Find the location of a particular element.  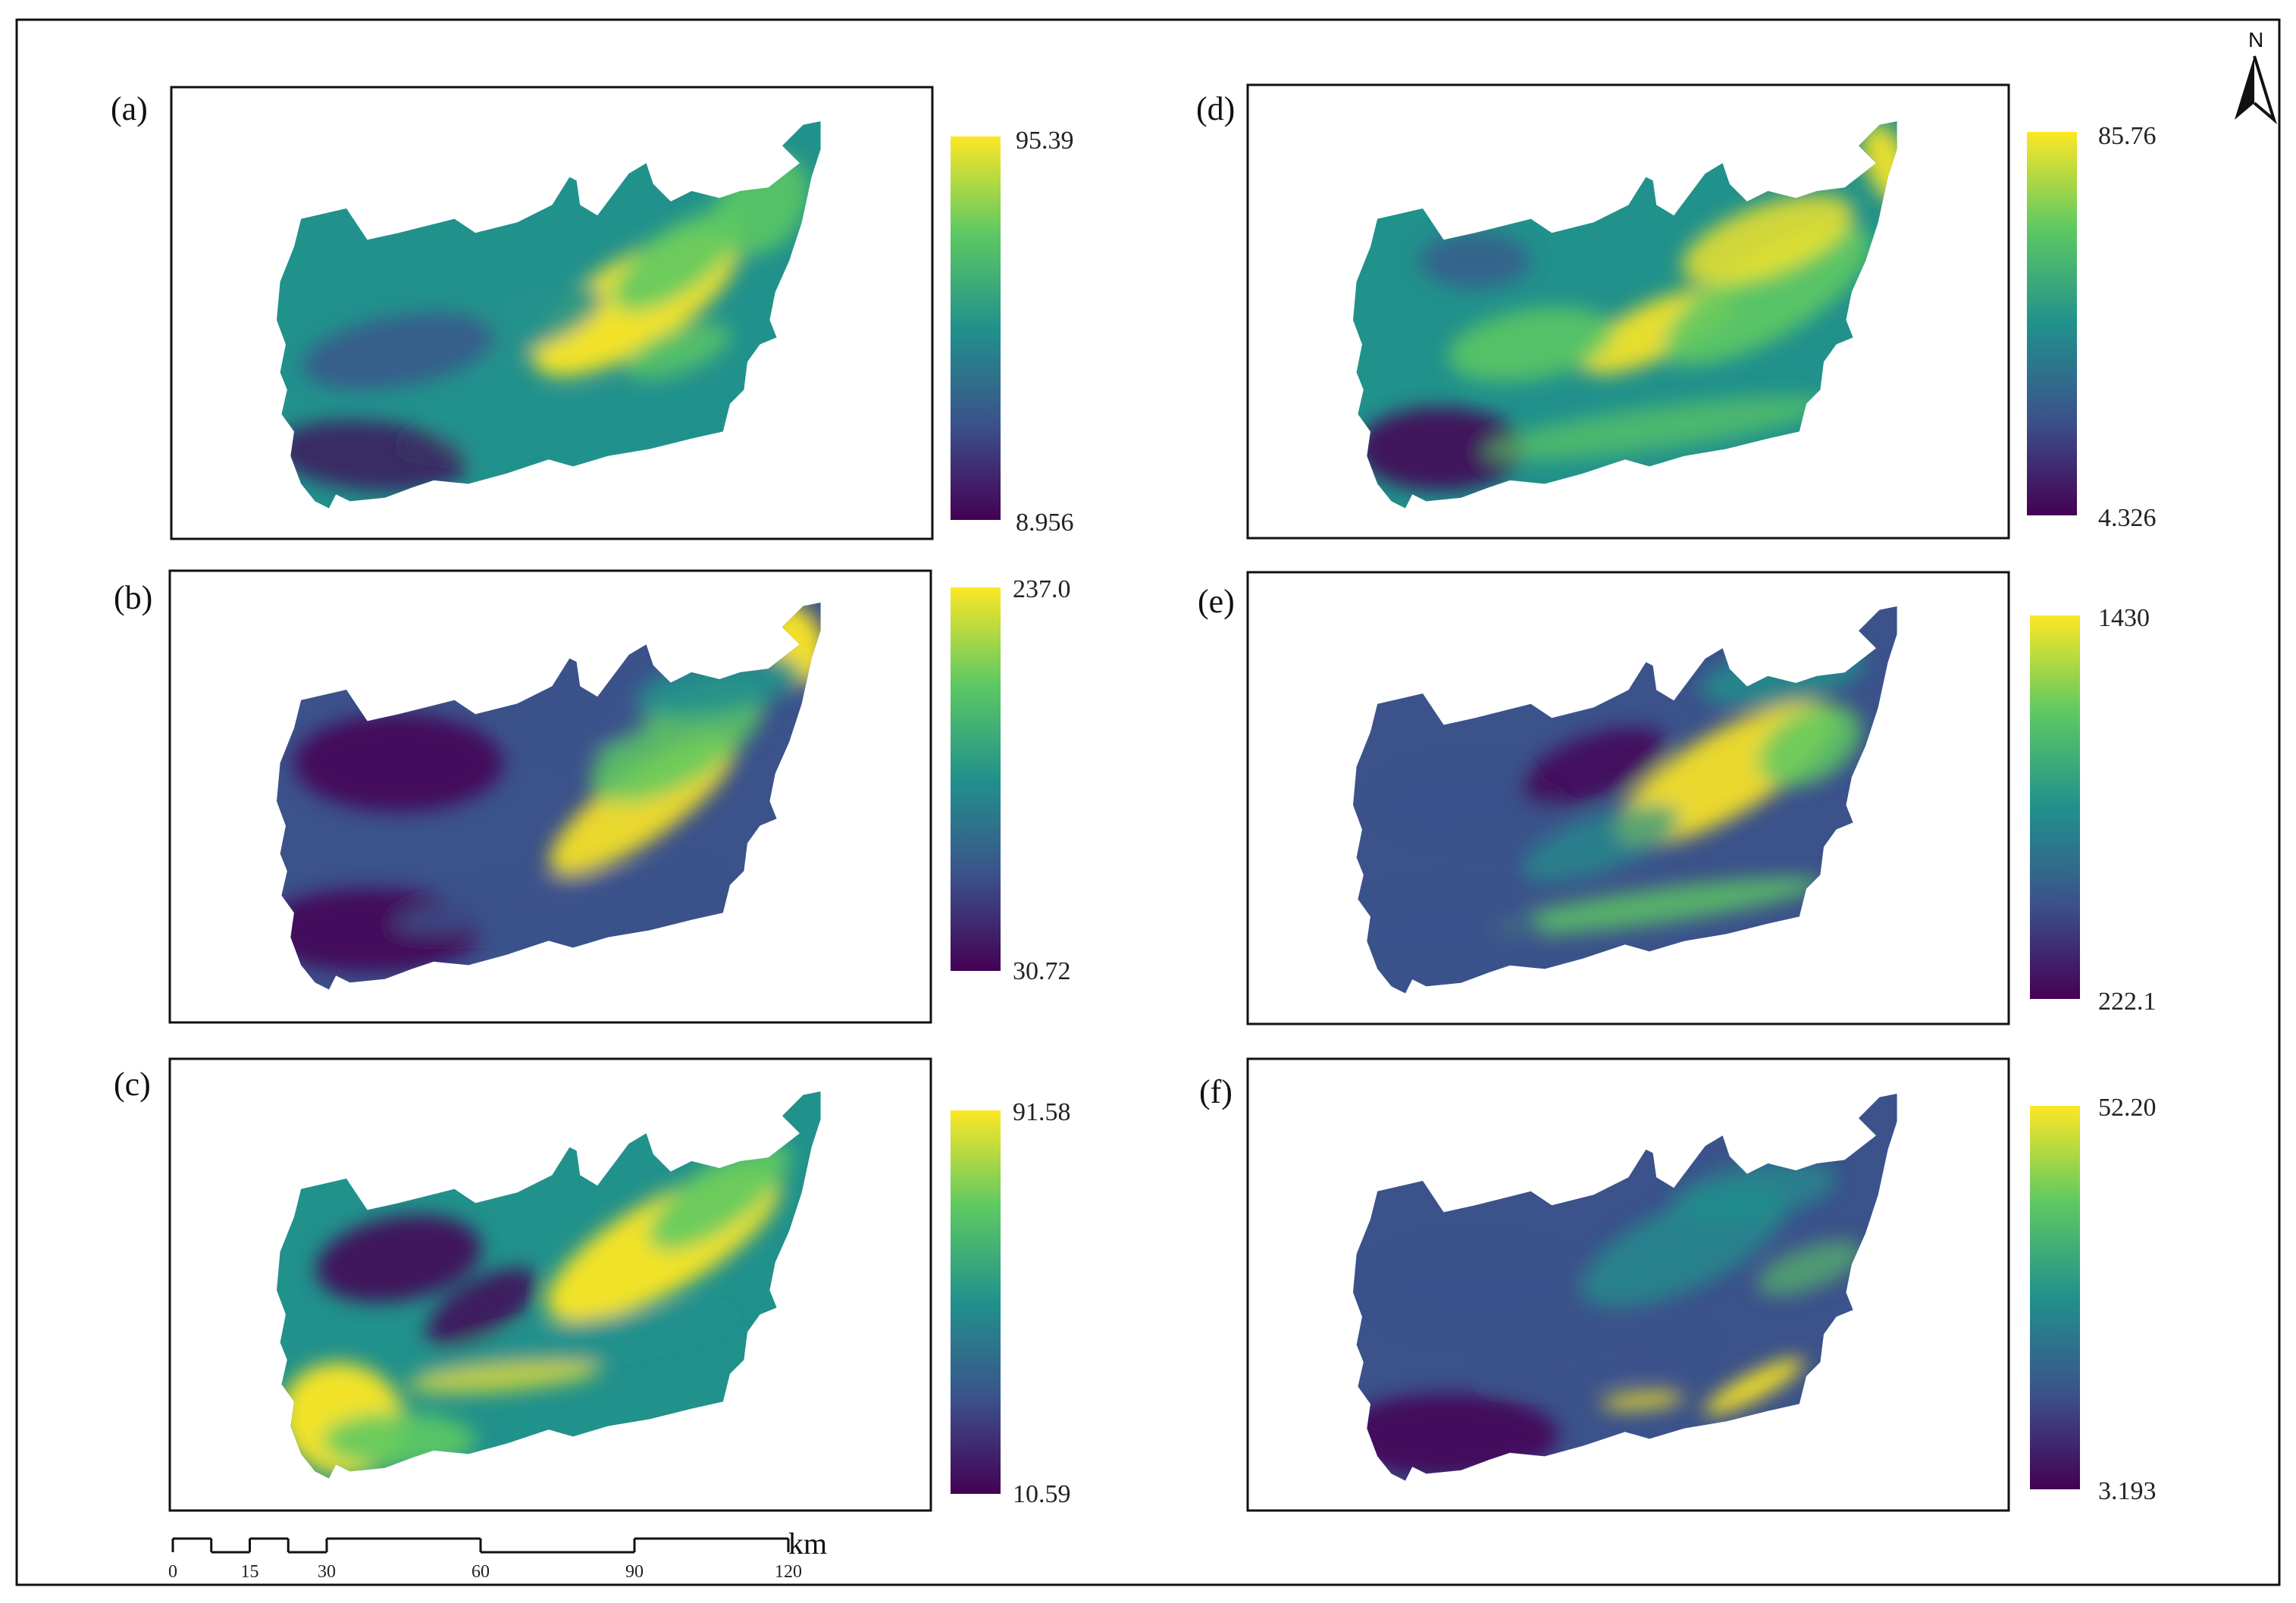

raster-texture-b is located at coordinates (549, 788).